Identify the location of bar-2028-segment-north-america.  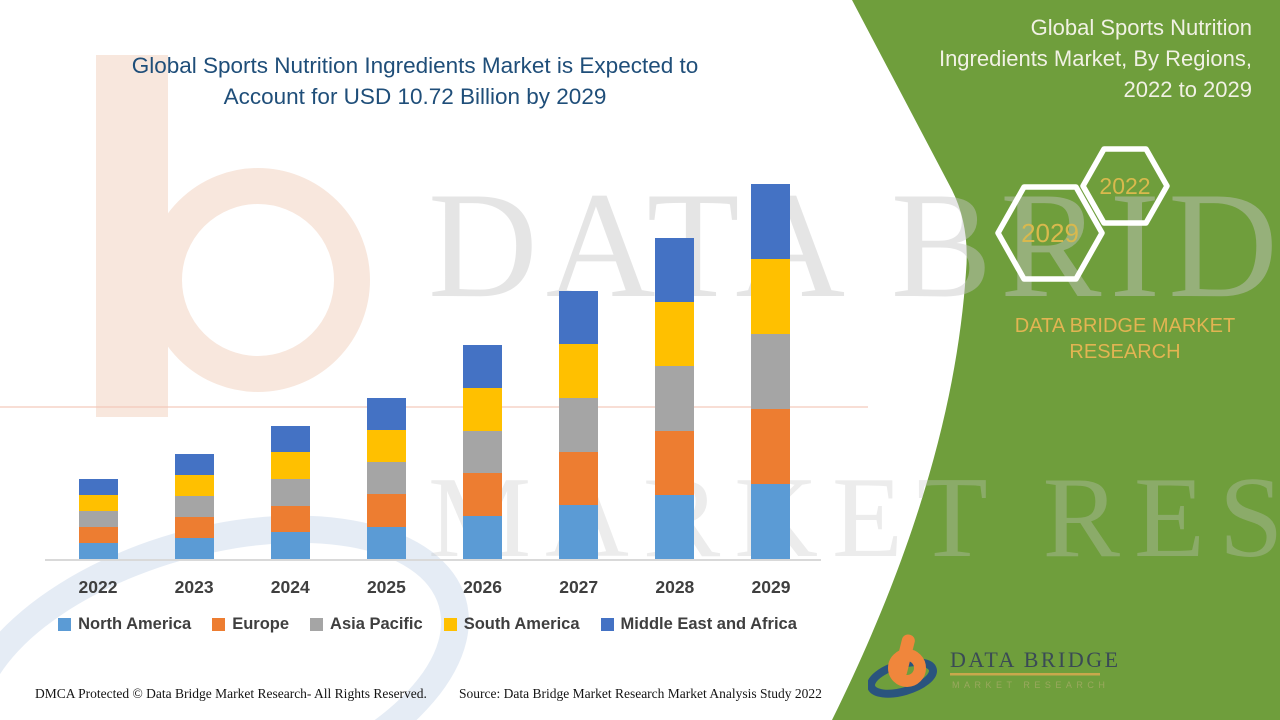
(675, 526).